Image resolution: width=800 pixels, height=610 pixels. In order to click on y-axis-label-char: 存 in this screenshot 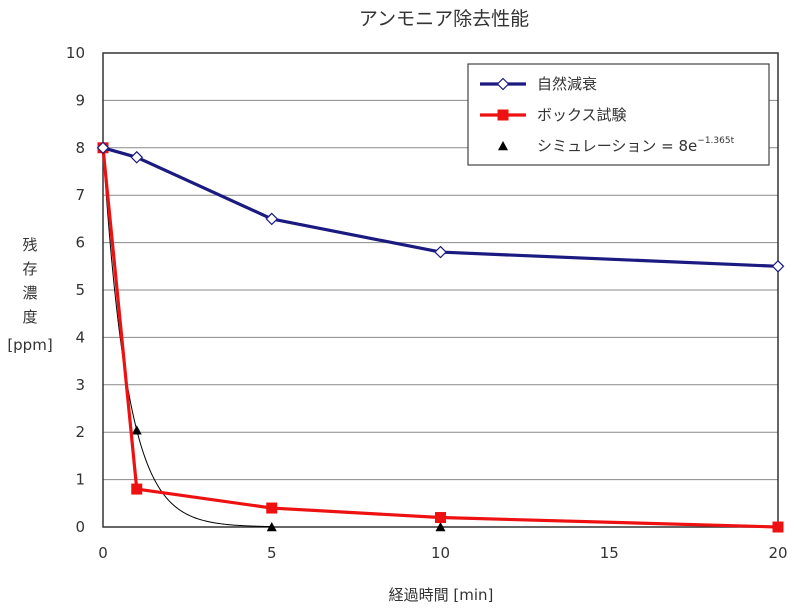, I will do `click(29, 269)`.